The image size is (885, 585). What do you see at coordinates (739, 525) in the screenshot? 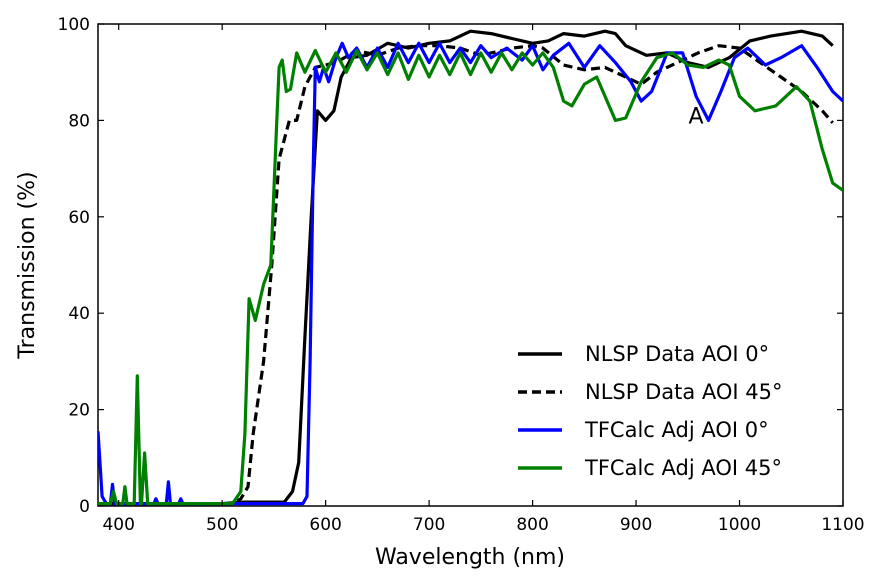
I see `x-tick-label: 1000` at bounding box center [739, 525].